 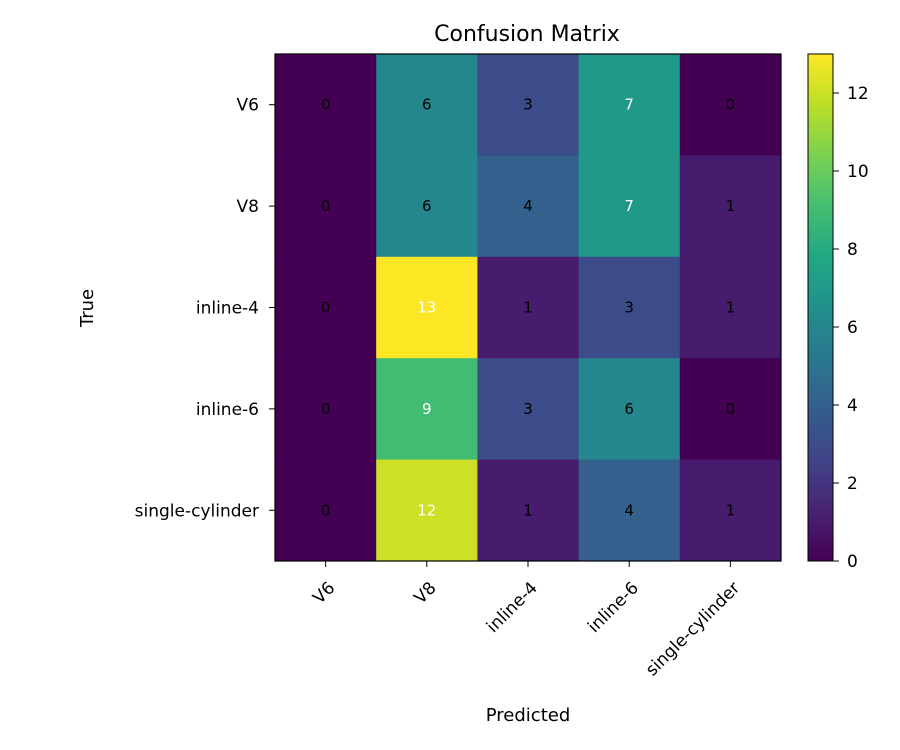 What do you see at coordinates (248, 207) in the screenshot?
I see `y-tick-label: V8` at bounding box center [248, 207].